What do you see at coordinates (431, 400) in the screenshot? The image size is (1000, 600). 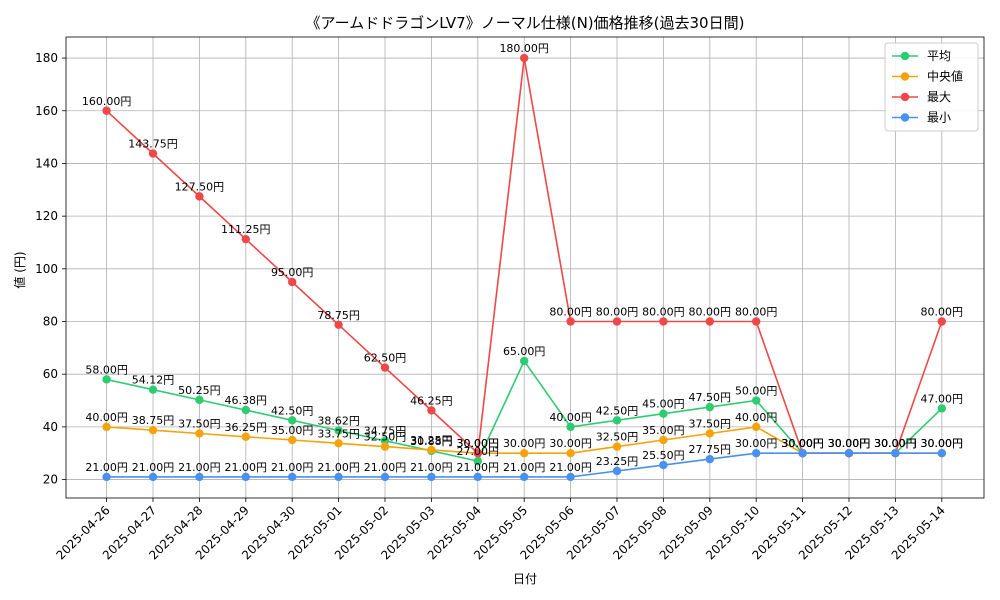 I see `data-label: 46.25円` at bounding box center [431, 400].